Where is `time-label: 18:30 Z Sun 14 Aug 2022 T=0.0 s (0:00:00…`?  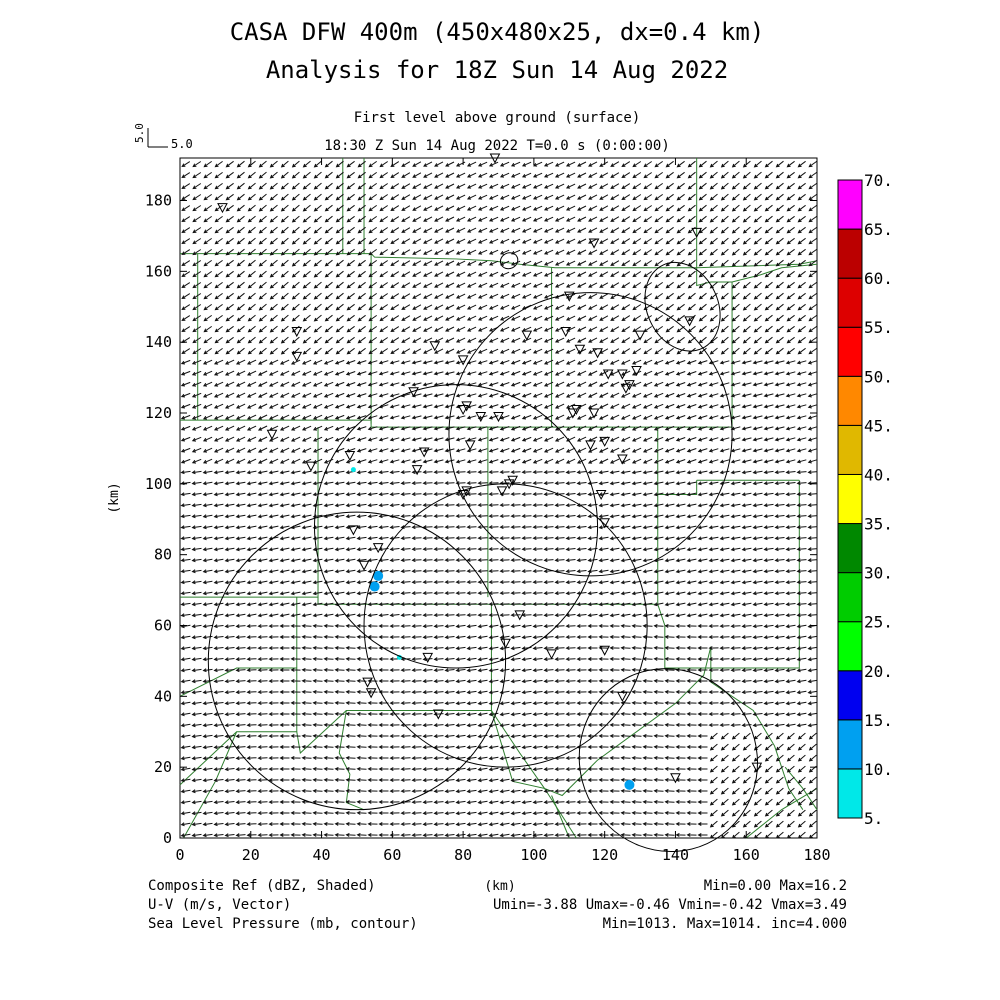 time-label: 18:30 Z Sun 14 Aug 2022 T=0.0 s (0:00:00… is located at coordinates (497, 146).